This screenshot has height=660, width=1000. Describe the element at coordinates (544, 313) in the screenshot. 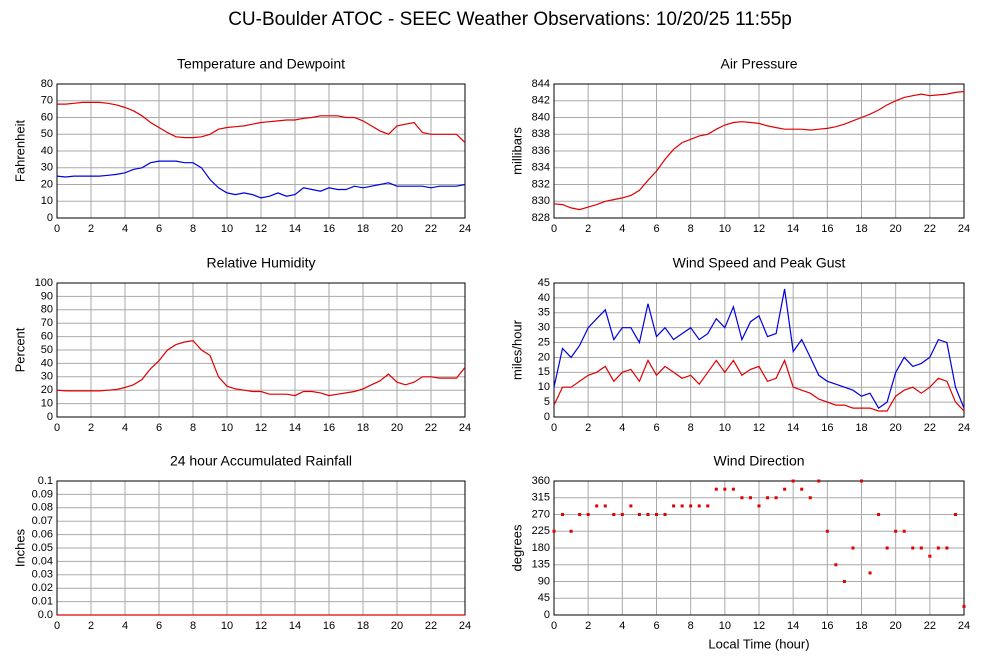

I see `y-tick-label: 35` at that location.